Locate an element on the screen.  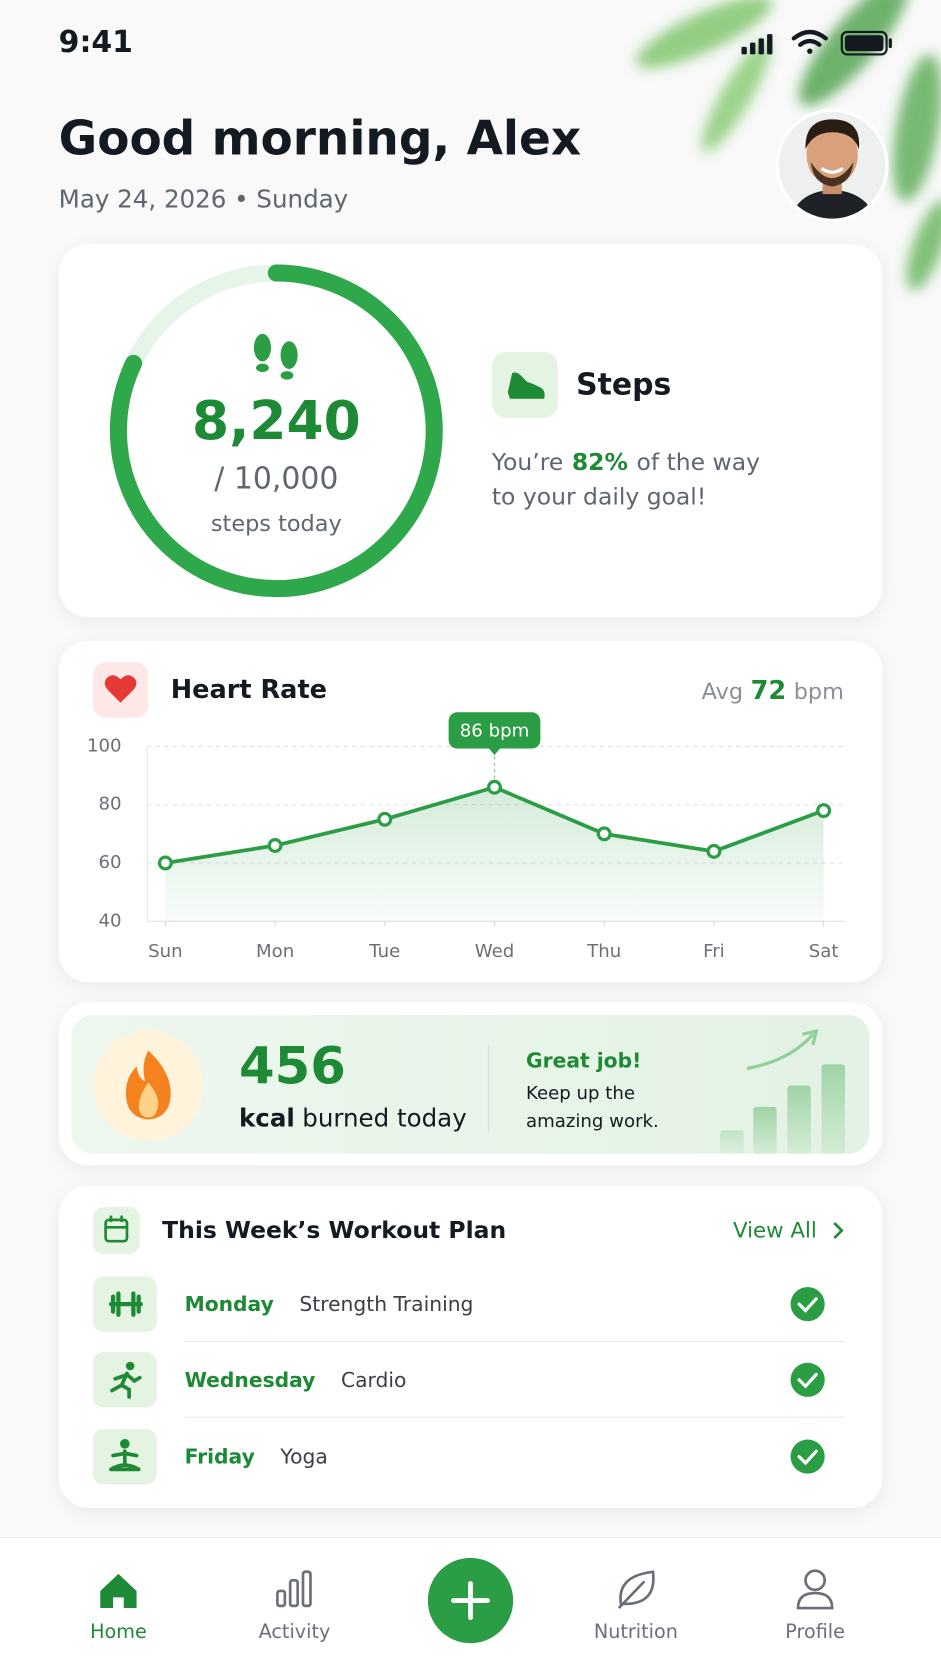
calendar-icon is located at coordinates (116, 1229).